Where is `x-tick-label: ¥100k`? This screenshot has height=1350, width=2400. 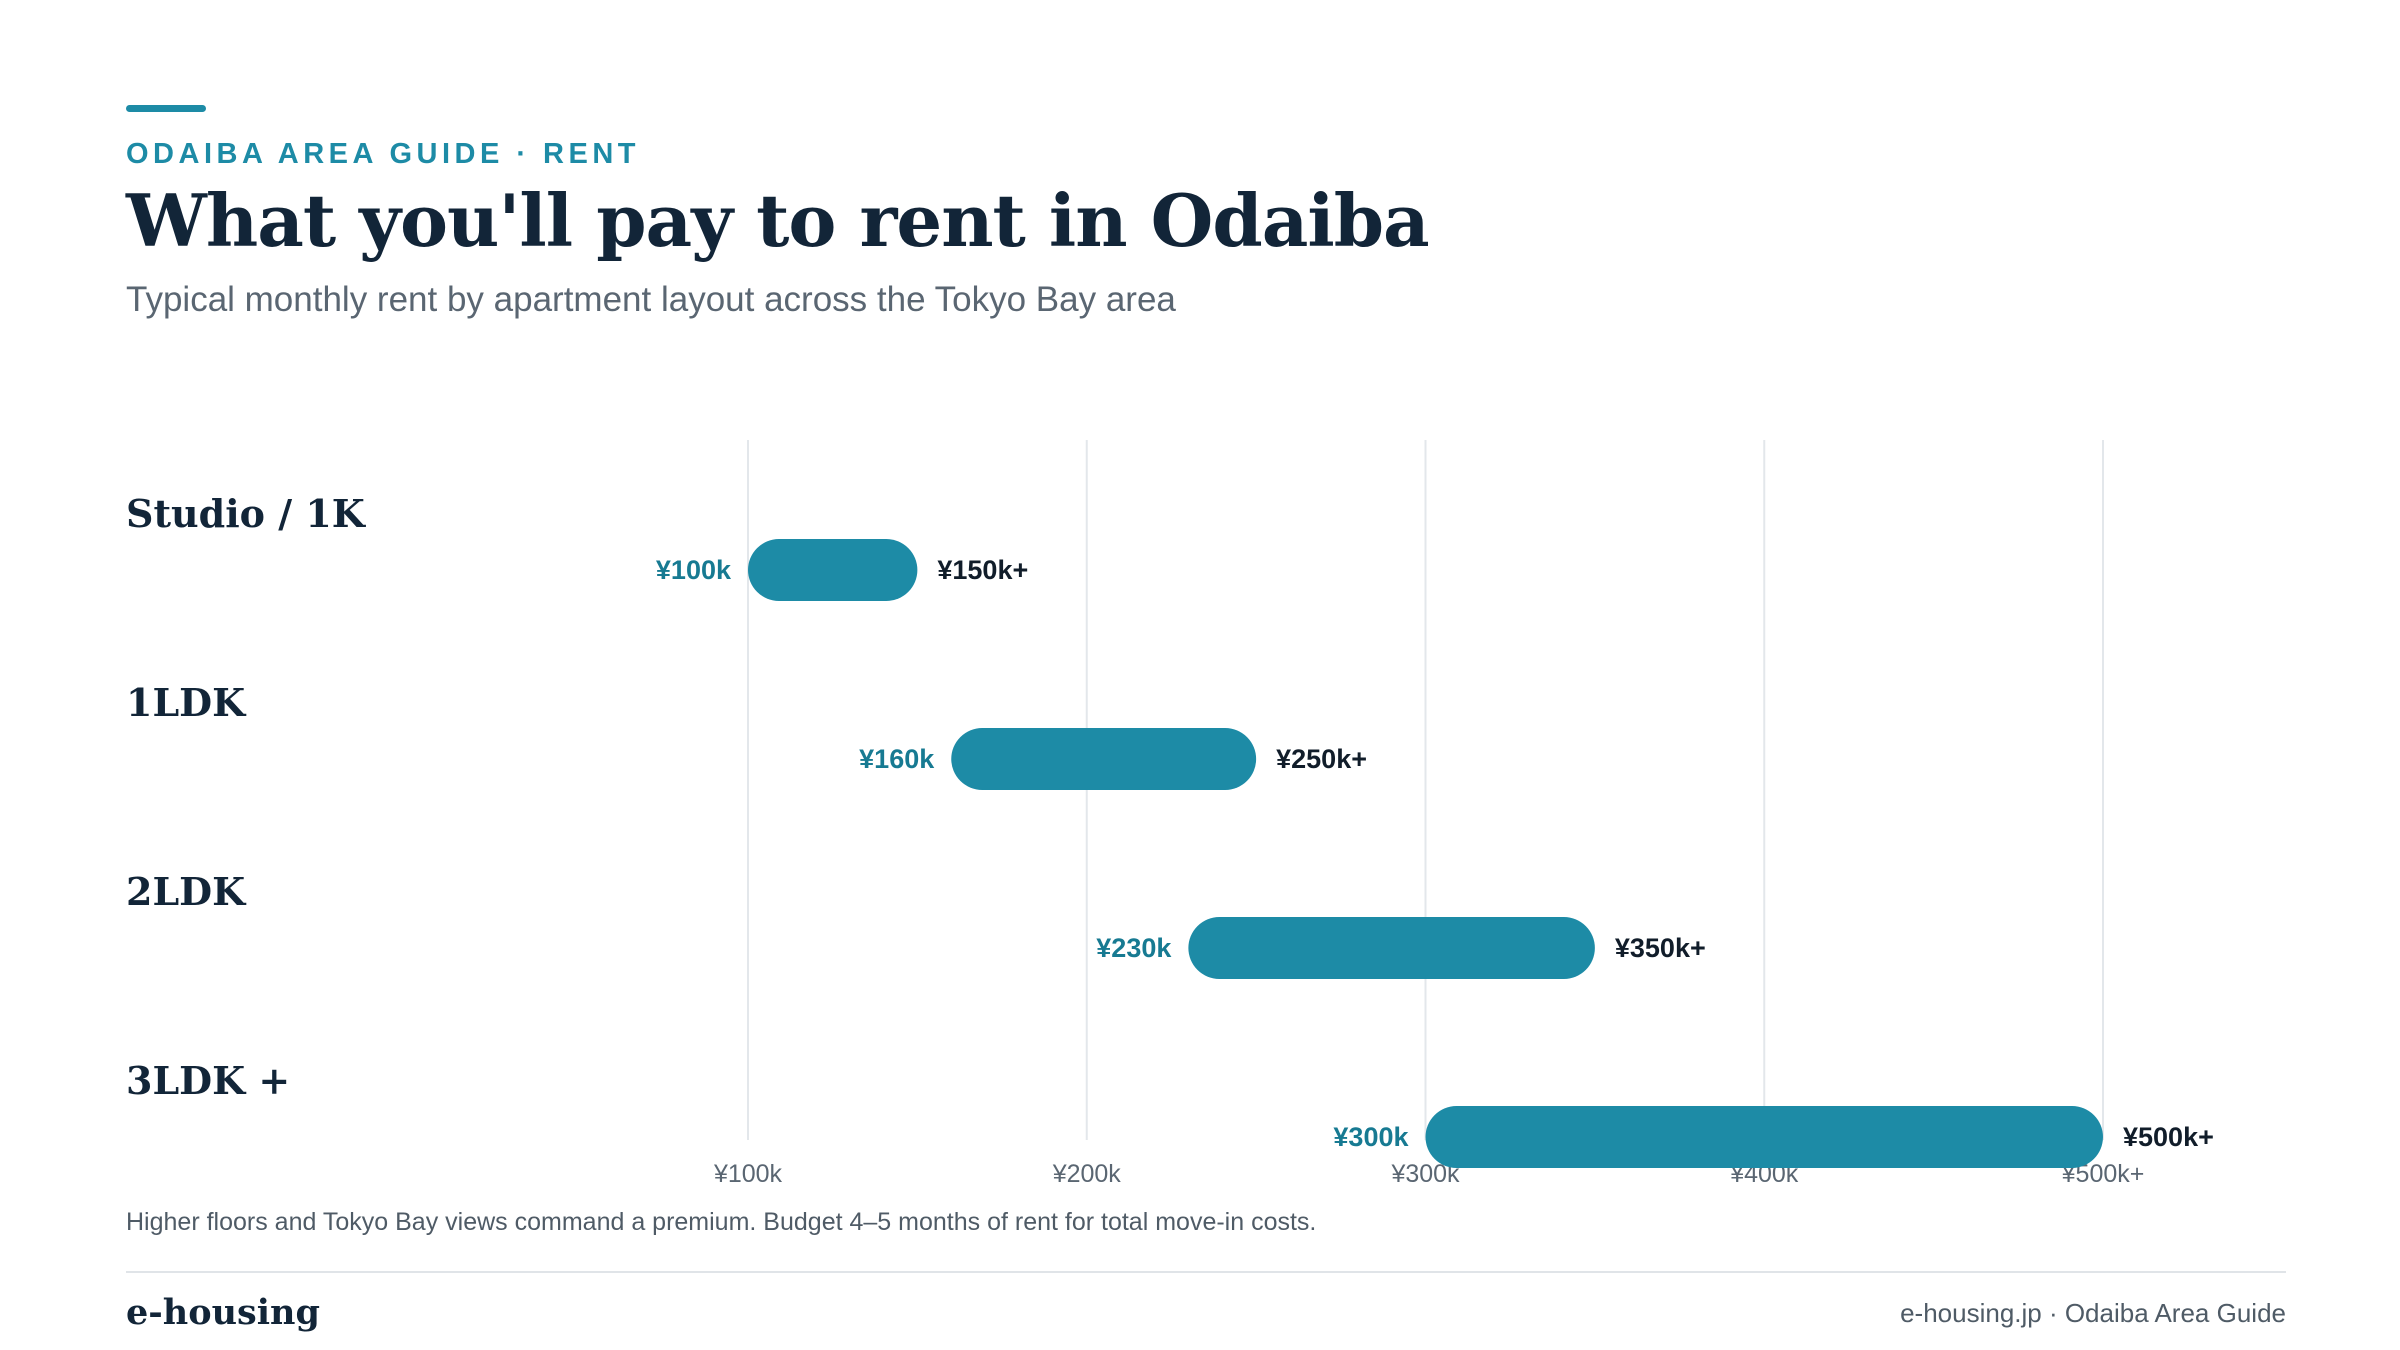
x-tick-label: ¥100k is located at coordinates (748, 1174).